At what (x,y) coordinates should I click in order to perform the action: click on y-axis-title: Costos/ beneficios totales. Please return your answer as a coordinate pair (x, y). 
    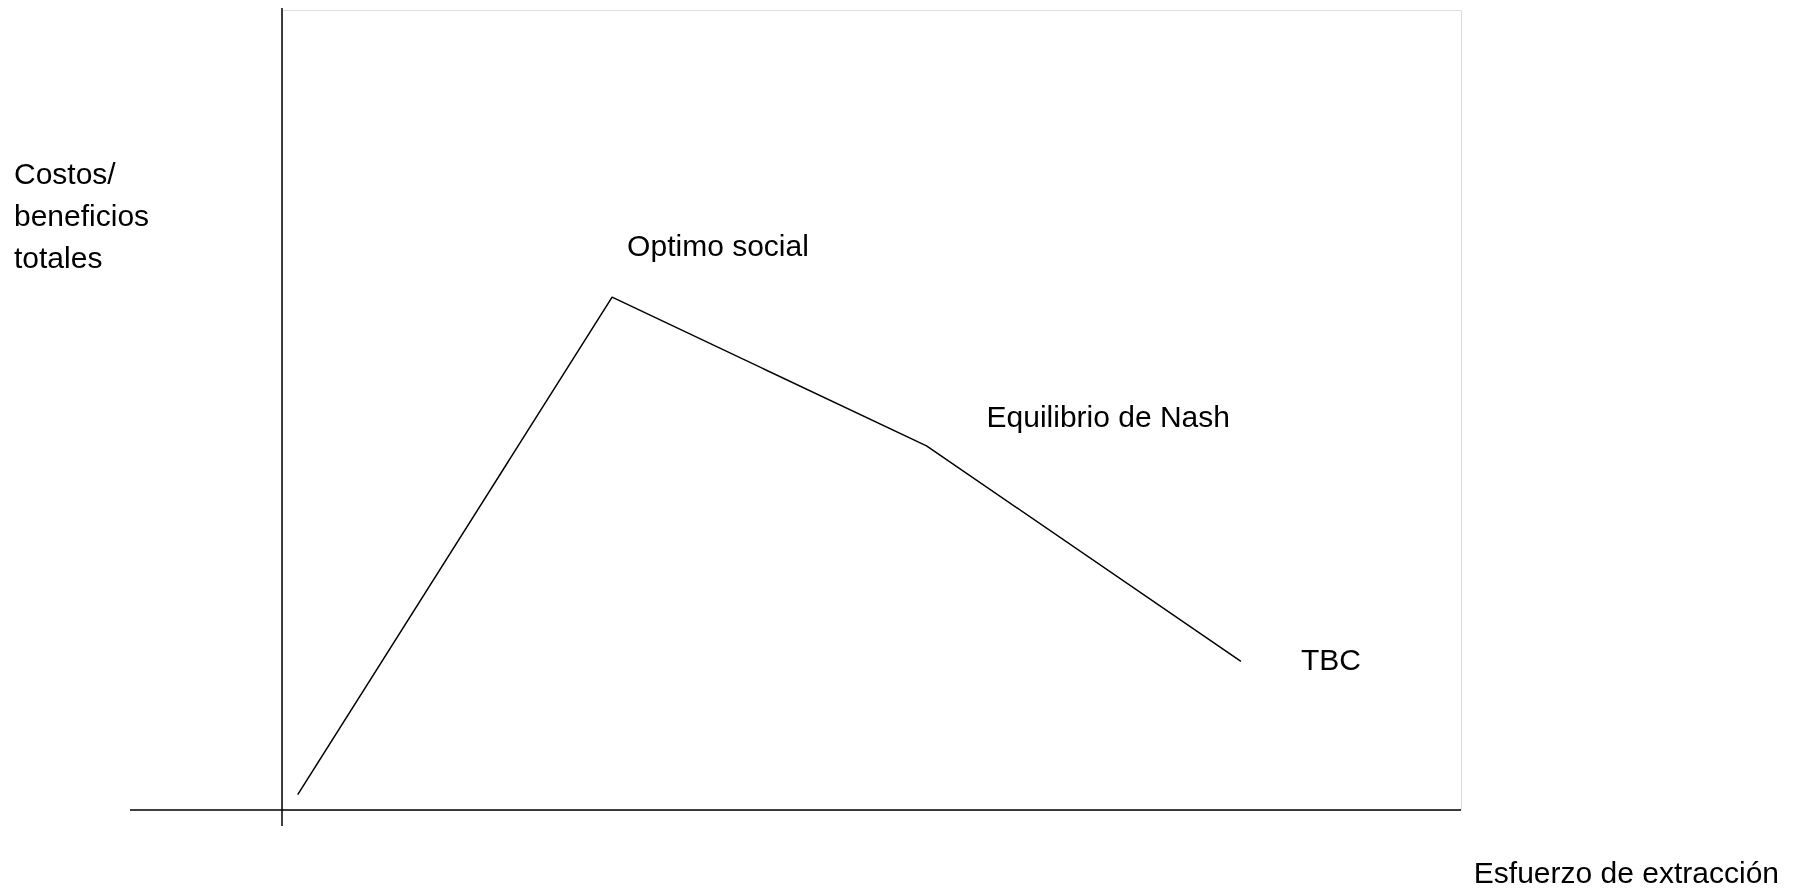
    Looking at the image, I should click on (82, 215).